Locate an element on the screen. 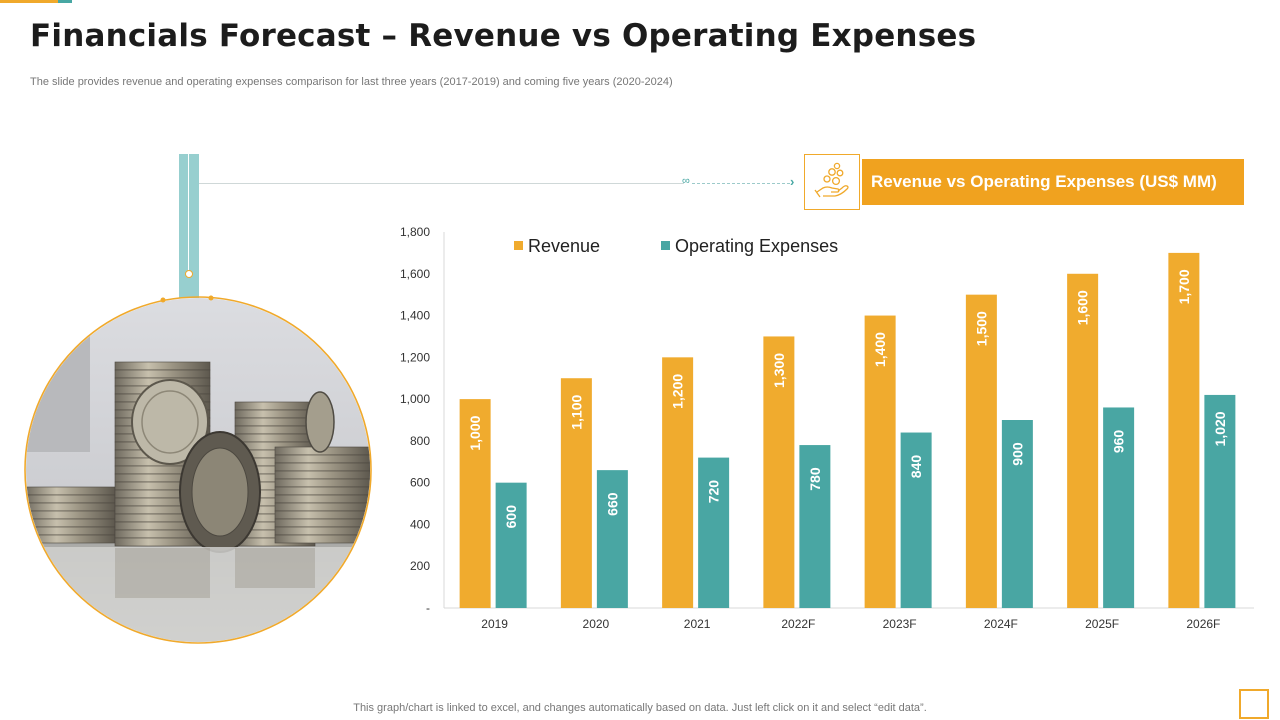  y-tick-label: - is located at coordinates (428, 608).